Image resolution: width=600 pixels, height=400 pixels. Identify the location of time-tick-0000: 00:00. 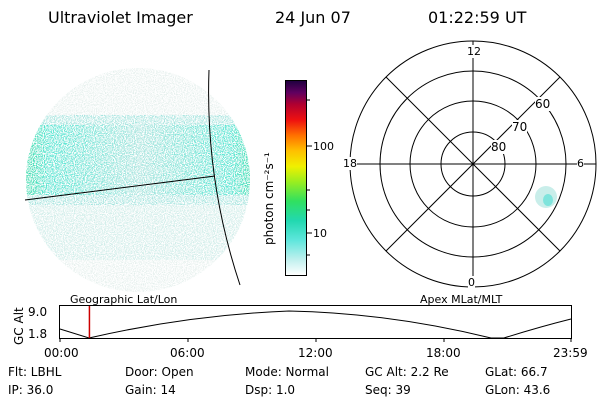
(61, 353).